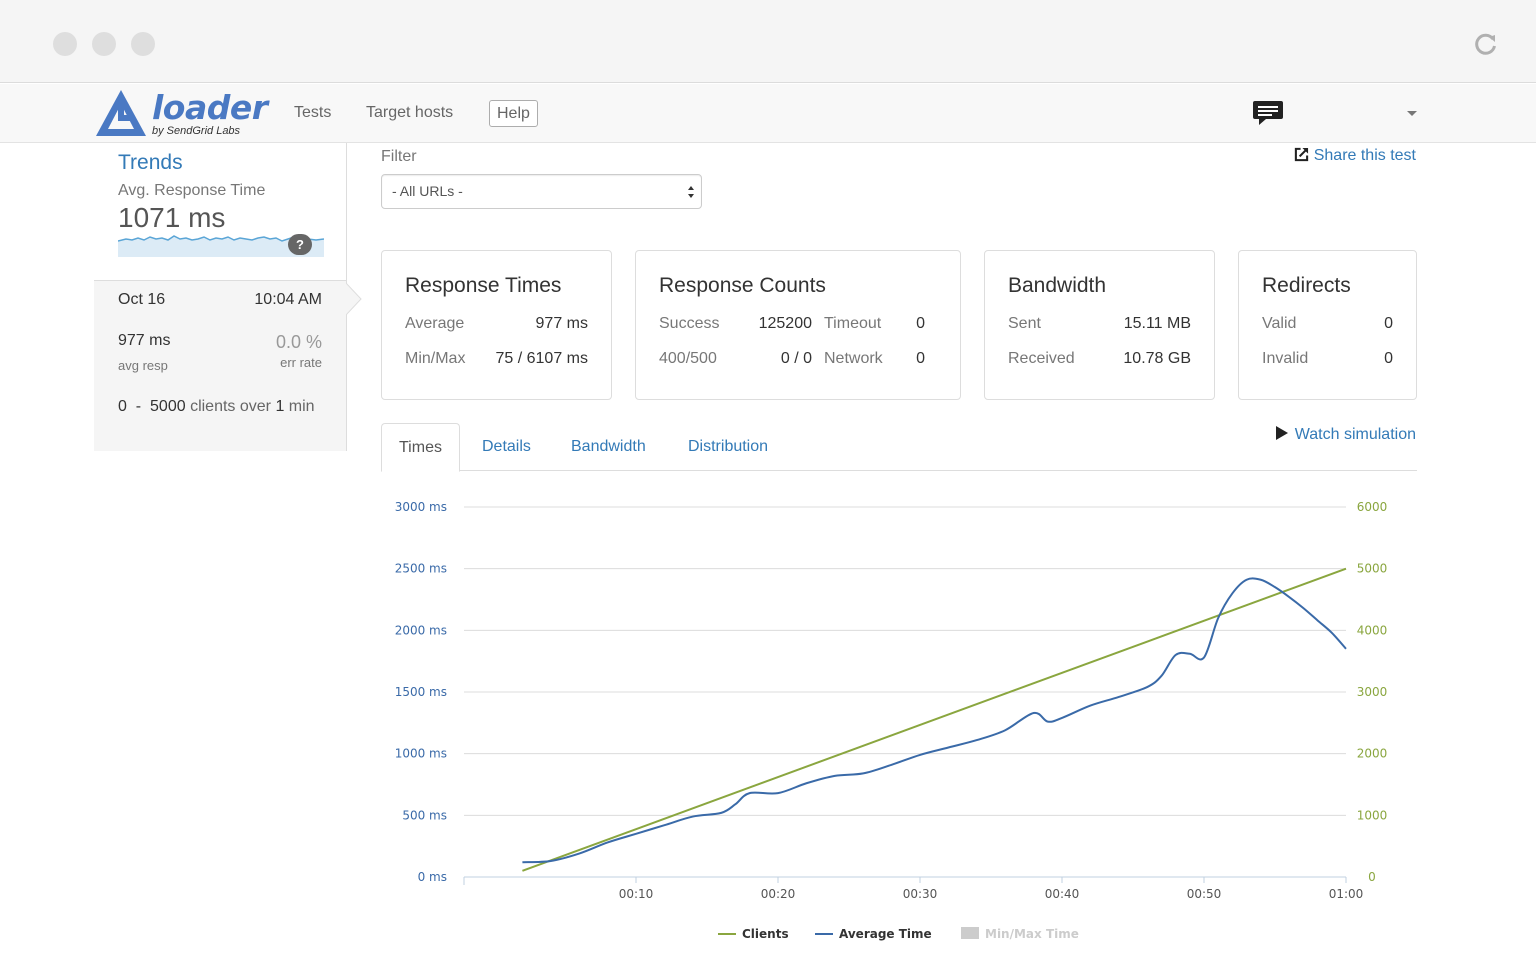 Image resolution: width=1536 pixels, height=956 pixels. Describe the element at coordinates (513, 113) in the screenshot. I see `help-button: Help` at that location.